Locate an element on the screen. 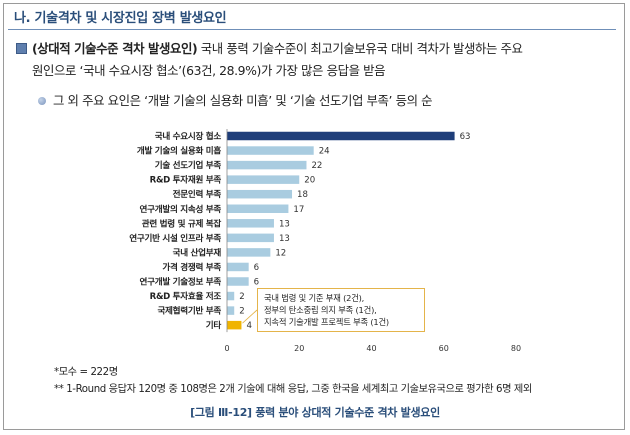  x-tick-label-80: 80 is located at coordinates (516, 348).